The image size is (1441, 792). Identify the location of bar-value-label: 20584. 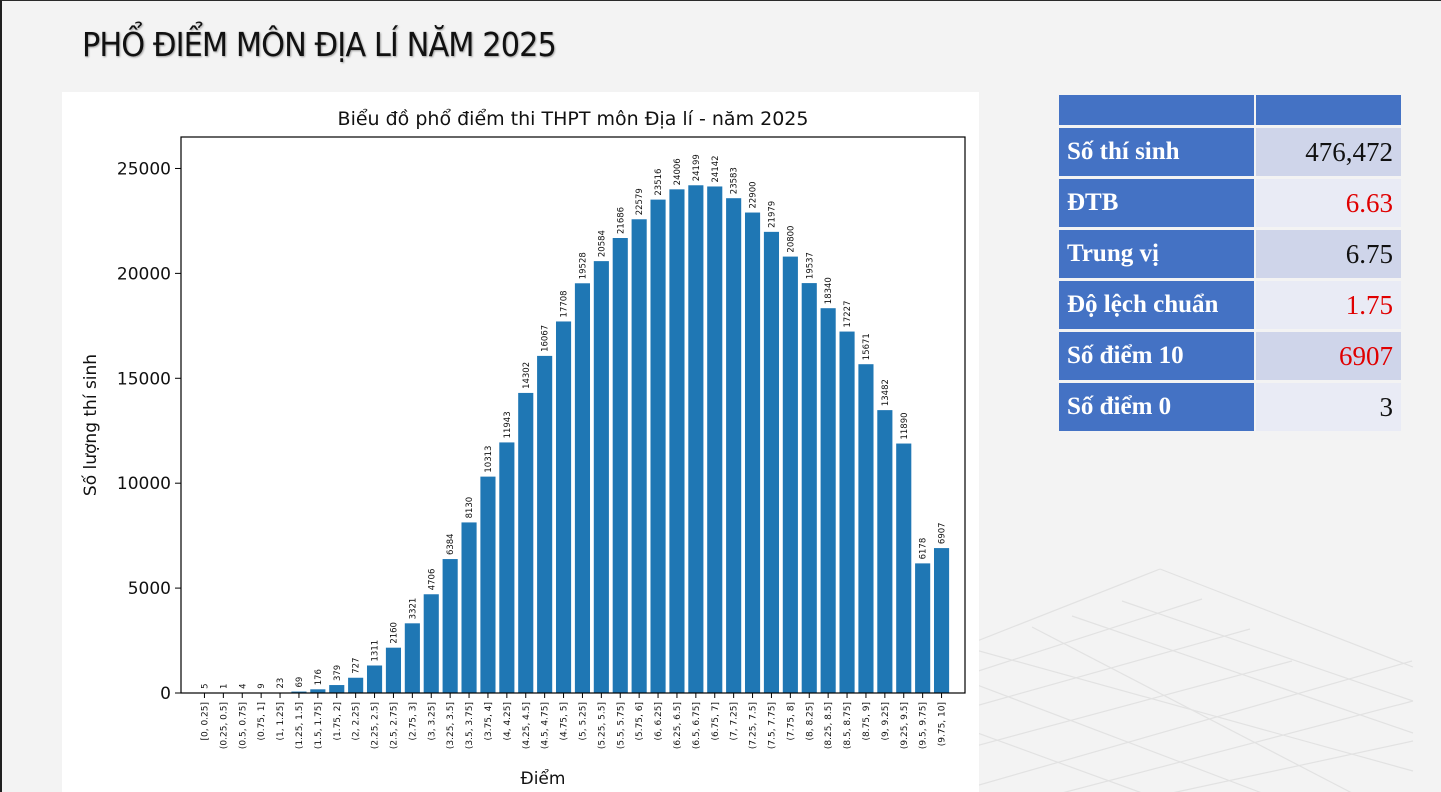
(602, 243).